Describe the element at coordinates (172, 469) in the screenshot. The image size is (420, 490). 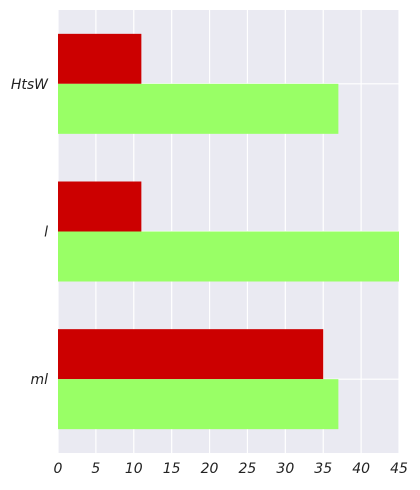
I see `x-tick-label: 15` at that location.